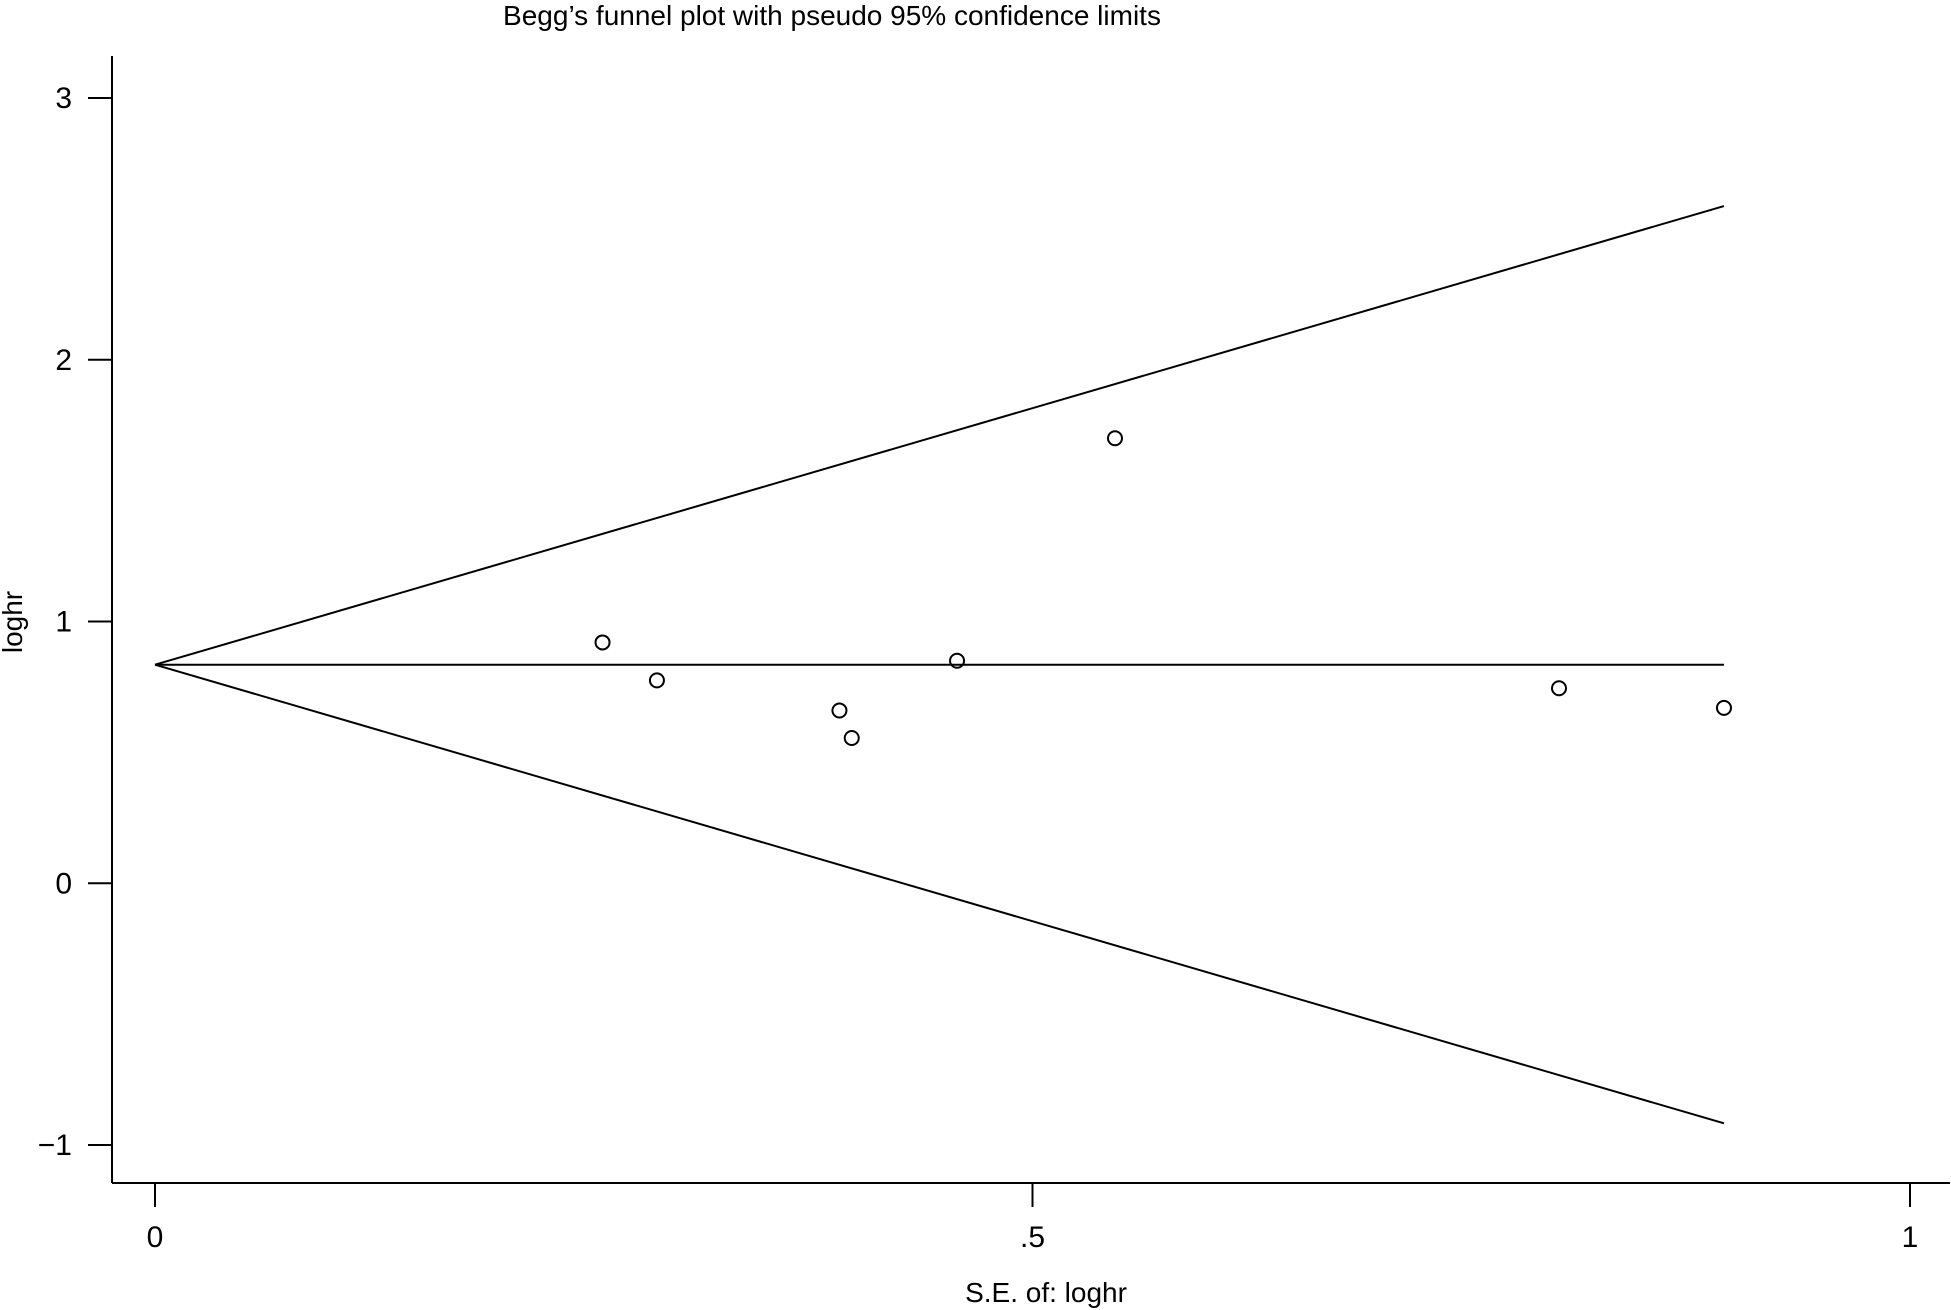  What do you see at coordinates (63, 360) in the screenshot?
I see `y-tick-label: 2` at bounding box center [63, 360].